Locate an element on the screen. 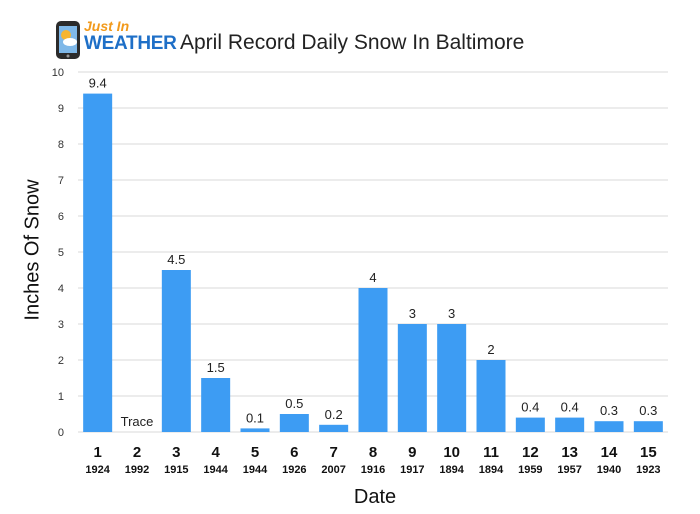 This screenshot has height=514, width=700. y-tick-label: 0 is located at coordinates (61, 433).